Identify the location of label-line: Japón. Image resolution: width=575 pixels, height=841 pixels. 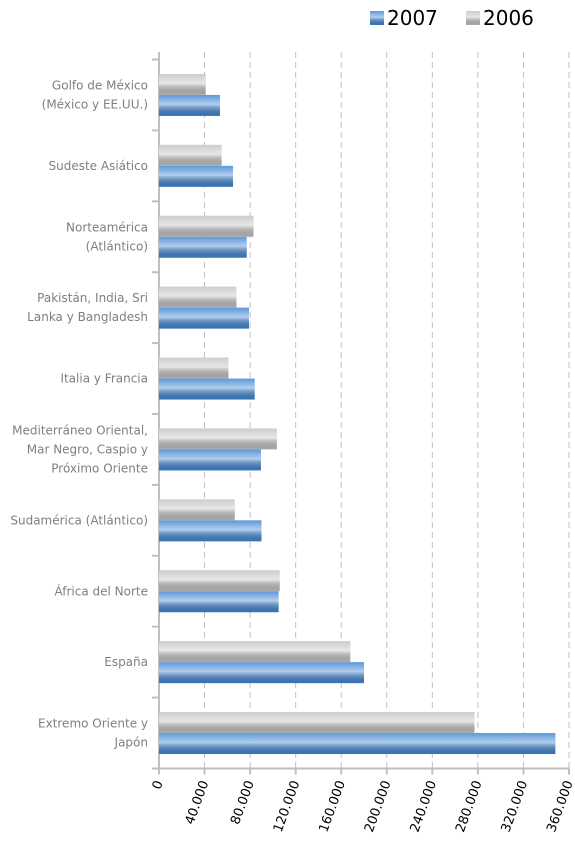
(131, 743).